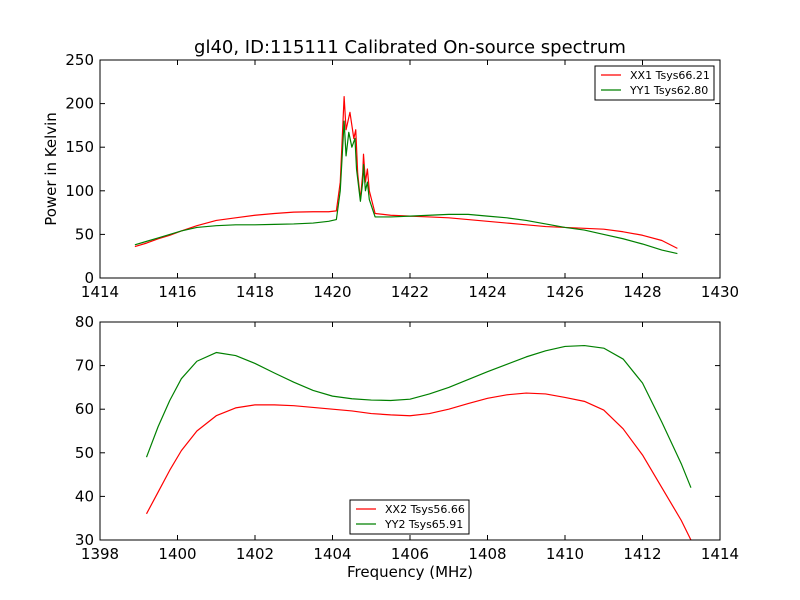 The width and height of the screenshot is (800, 600). What do you see at coordinates (79, 60) in the screenshot?
I see `y-tick-label: 250` at bounding box center [79, 60].